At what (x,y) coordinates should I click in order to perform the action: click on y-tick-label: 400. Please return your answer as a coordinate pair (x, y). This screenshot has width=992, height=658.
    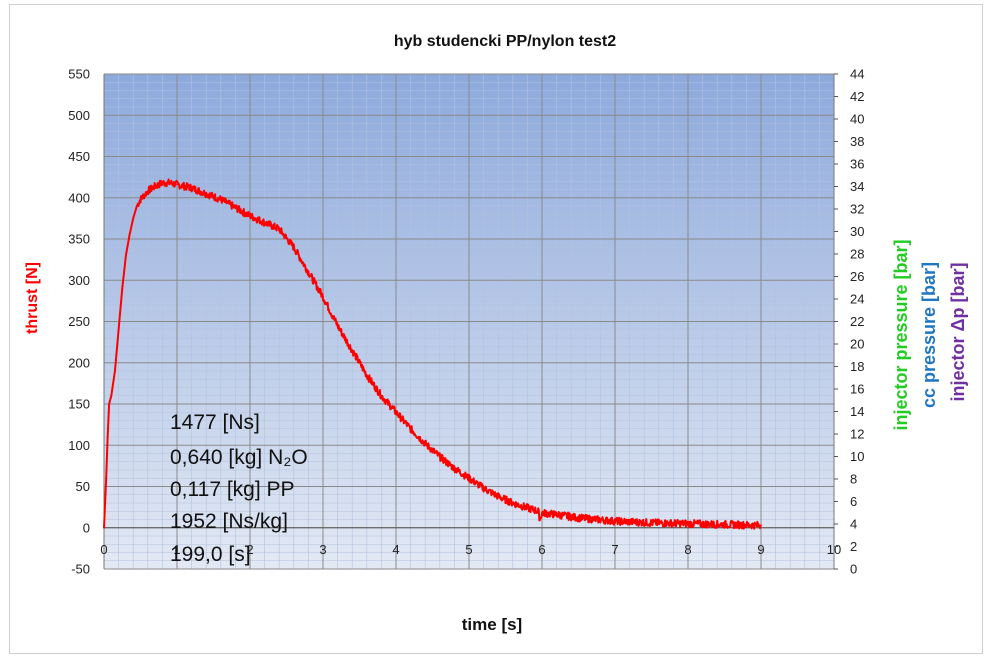
    Looking at the image, I should click on (79, 197).